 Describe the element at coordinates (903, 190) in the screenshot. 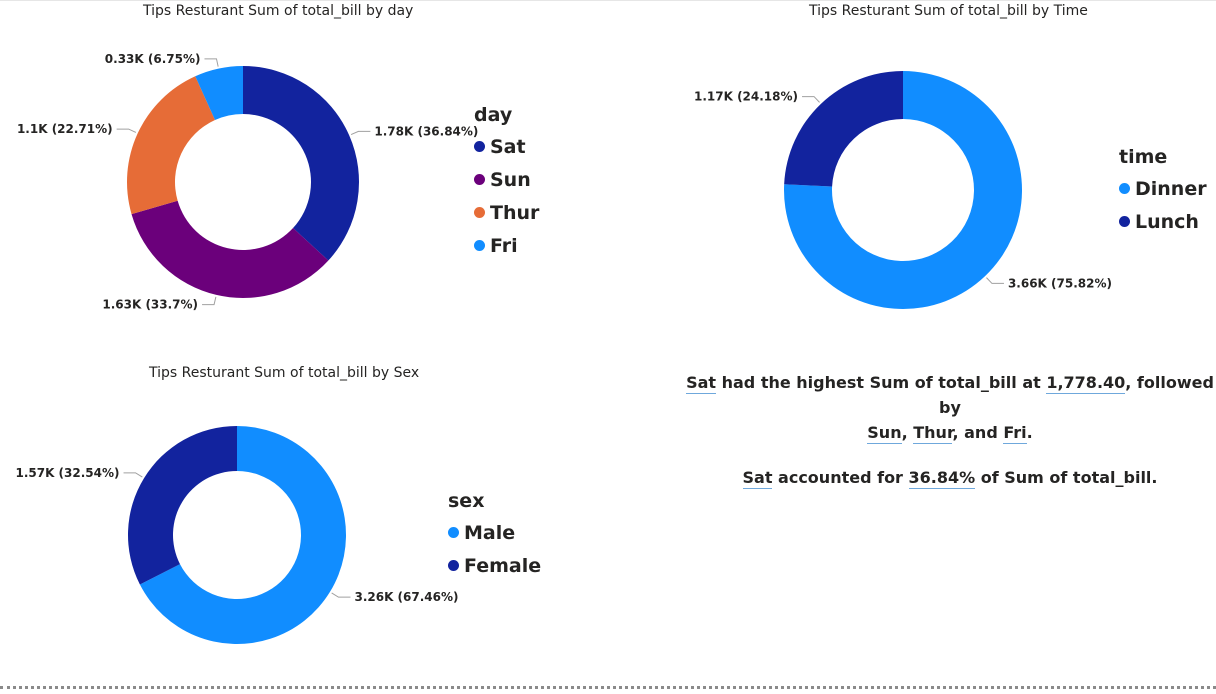

I see `donut-slice-dinner` at that location.